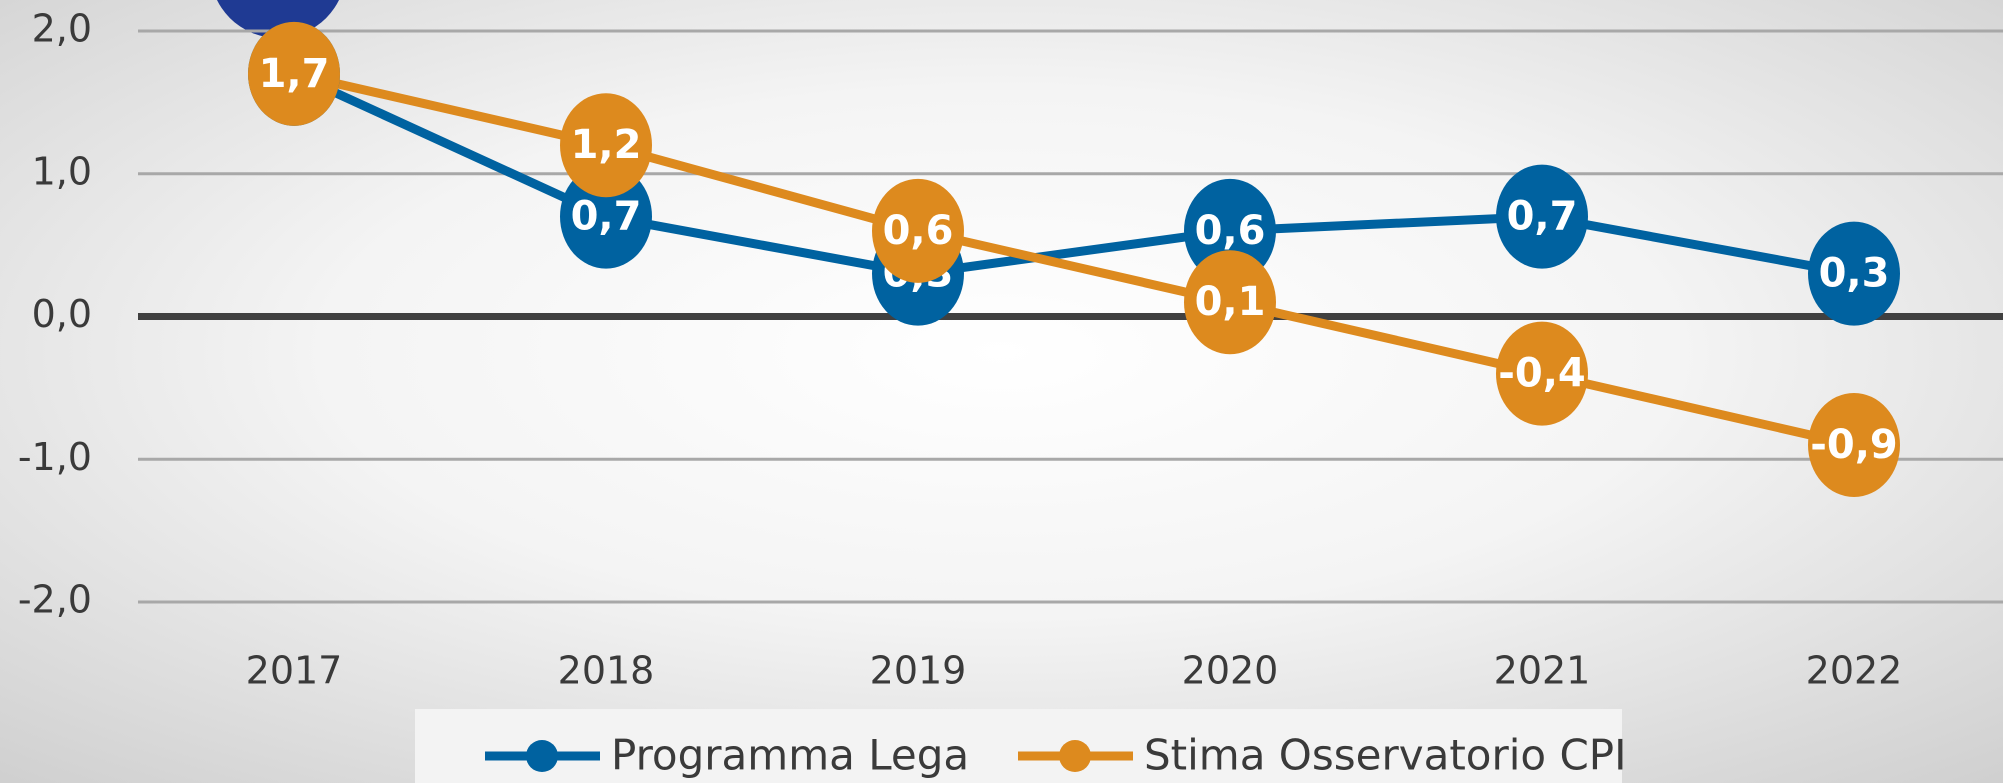 The width and height of the screenshot is (2003, 783). I want to click on legend-label: Programma Lega, so click(790, 755).